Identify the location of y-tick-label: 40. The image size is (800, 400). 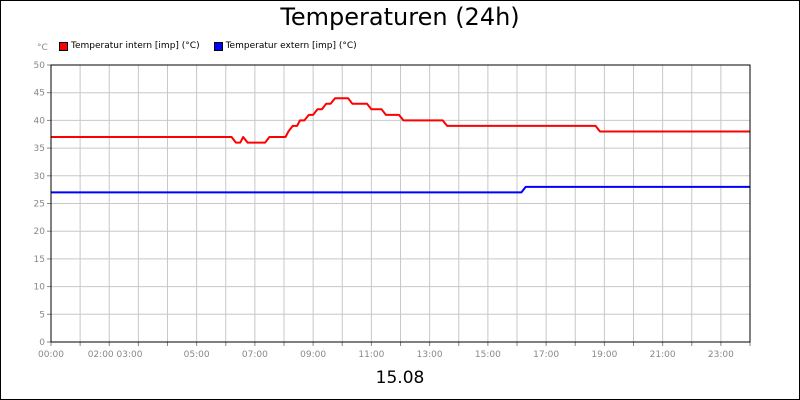
(40, 121).